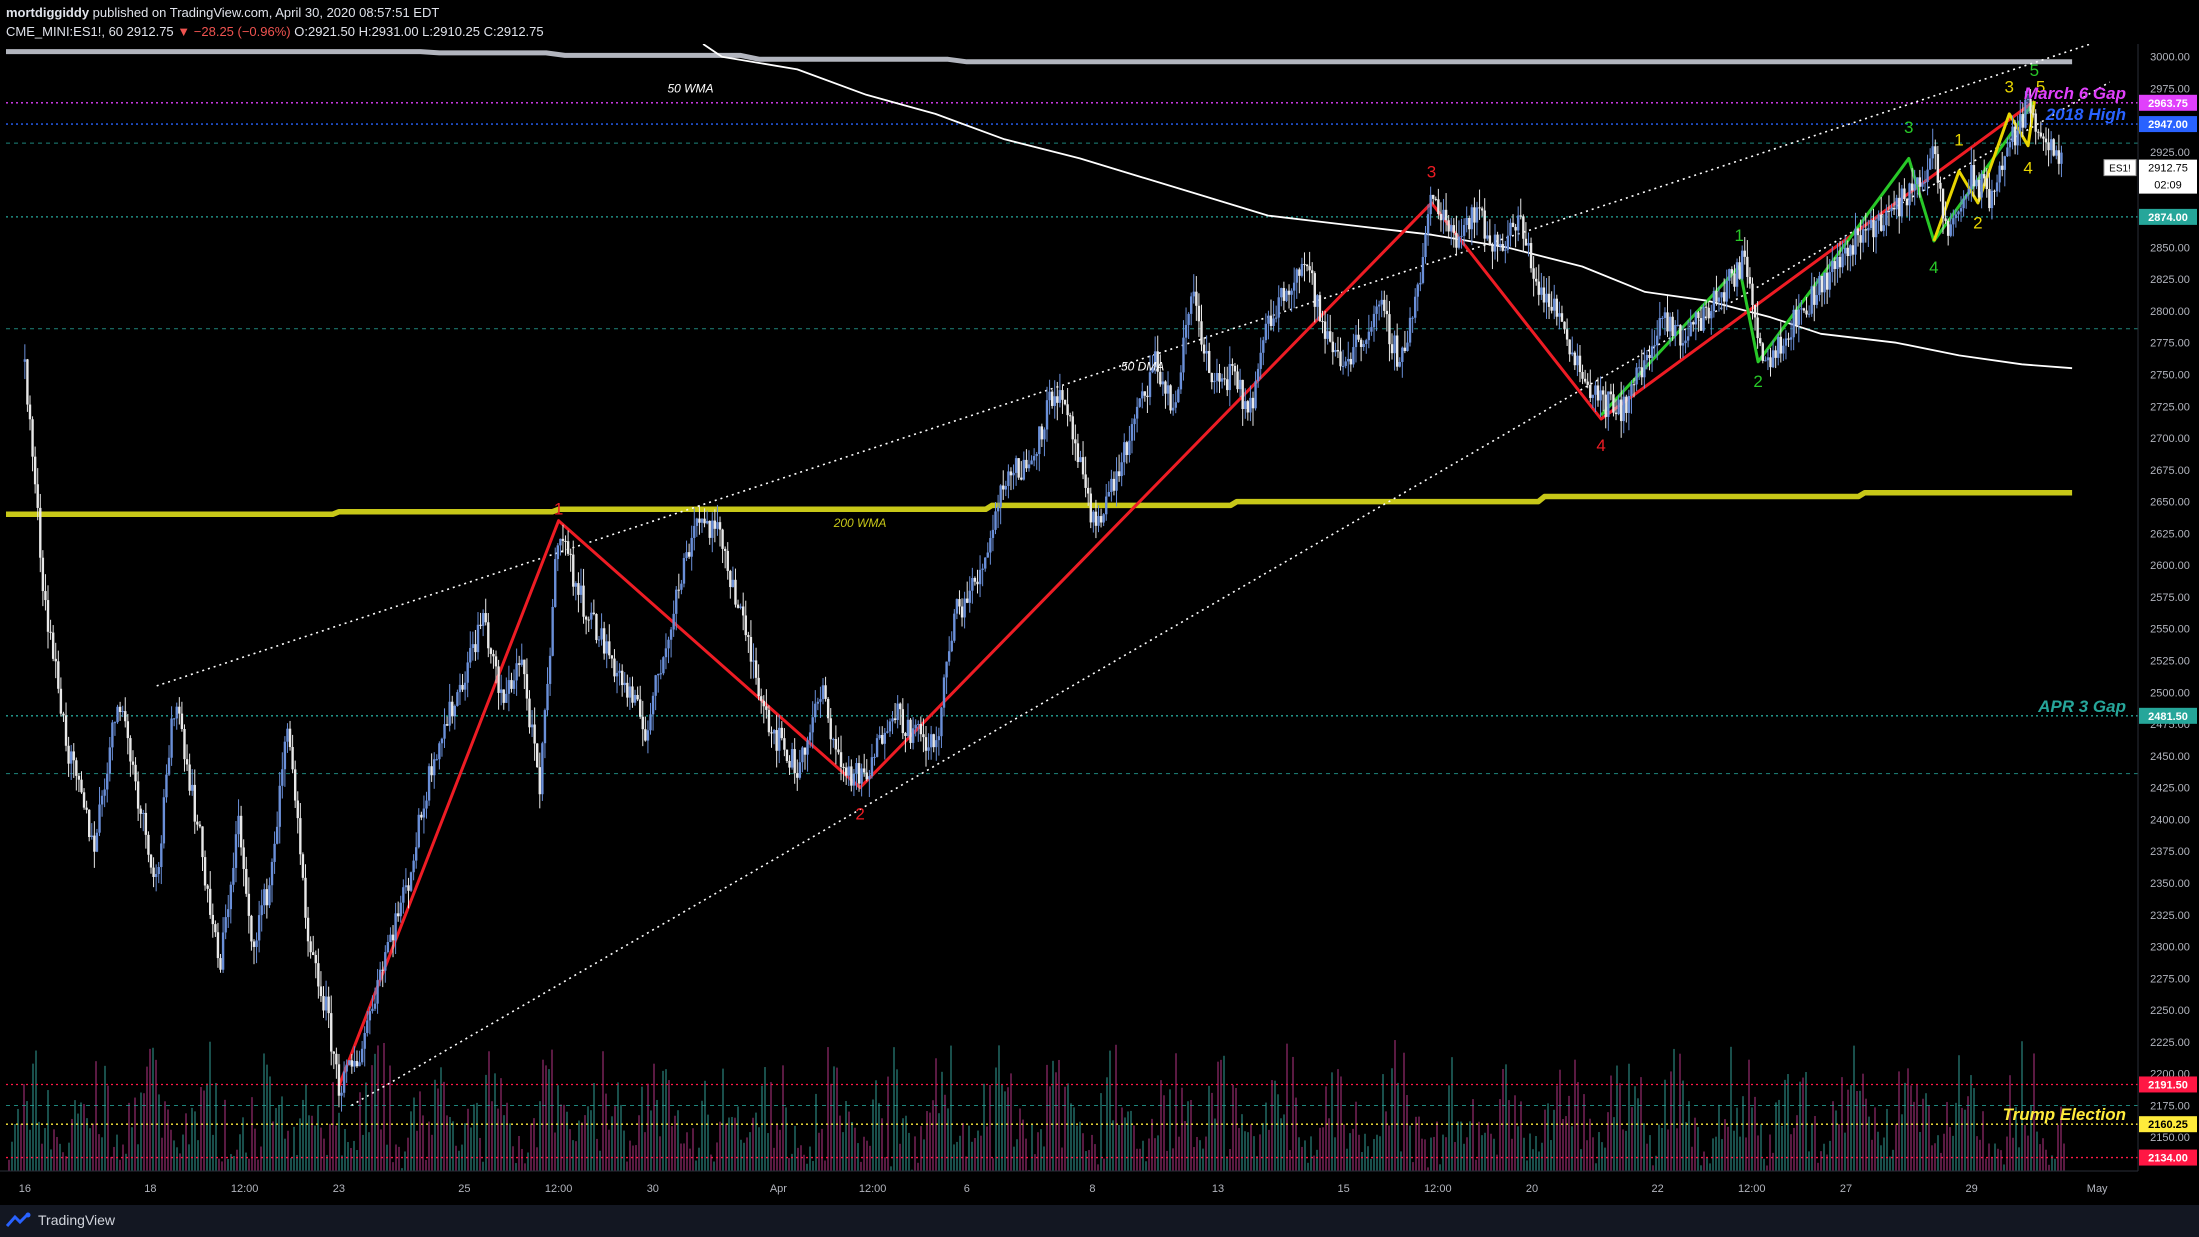 The width and height of the screenshot is (2199, 1237). I want to click on wave-label: 1, so click(1738, 235).